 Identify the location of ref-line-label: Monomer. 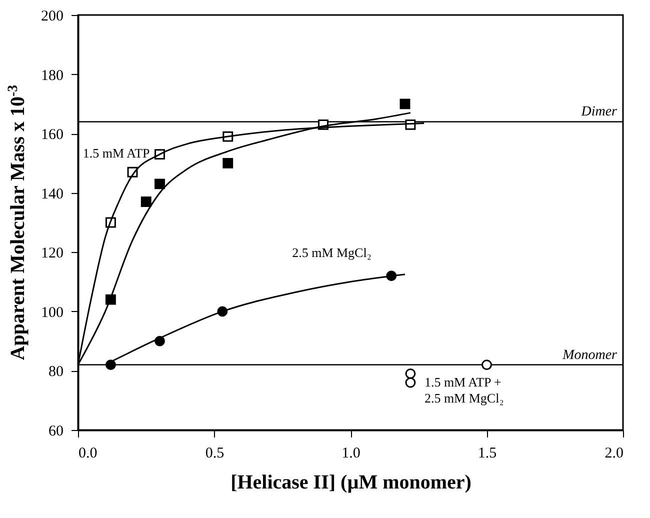
(590, 355).